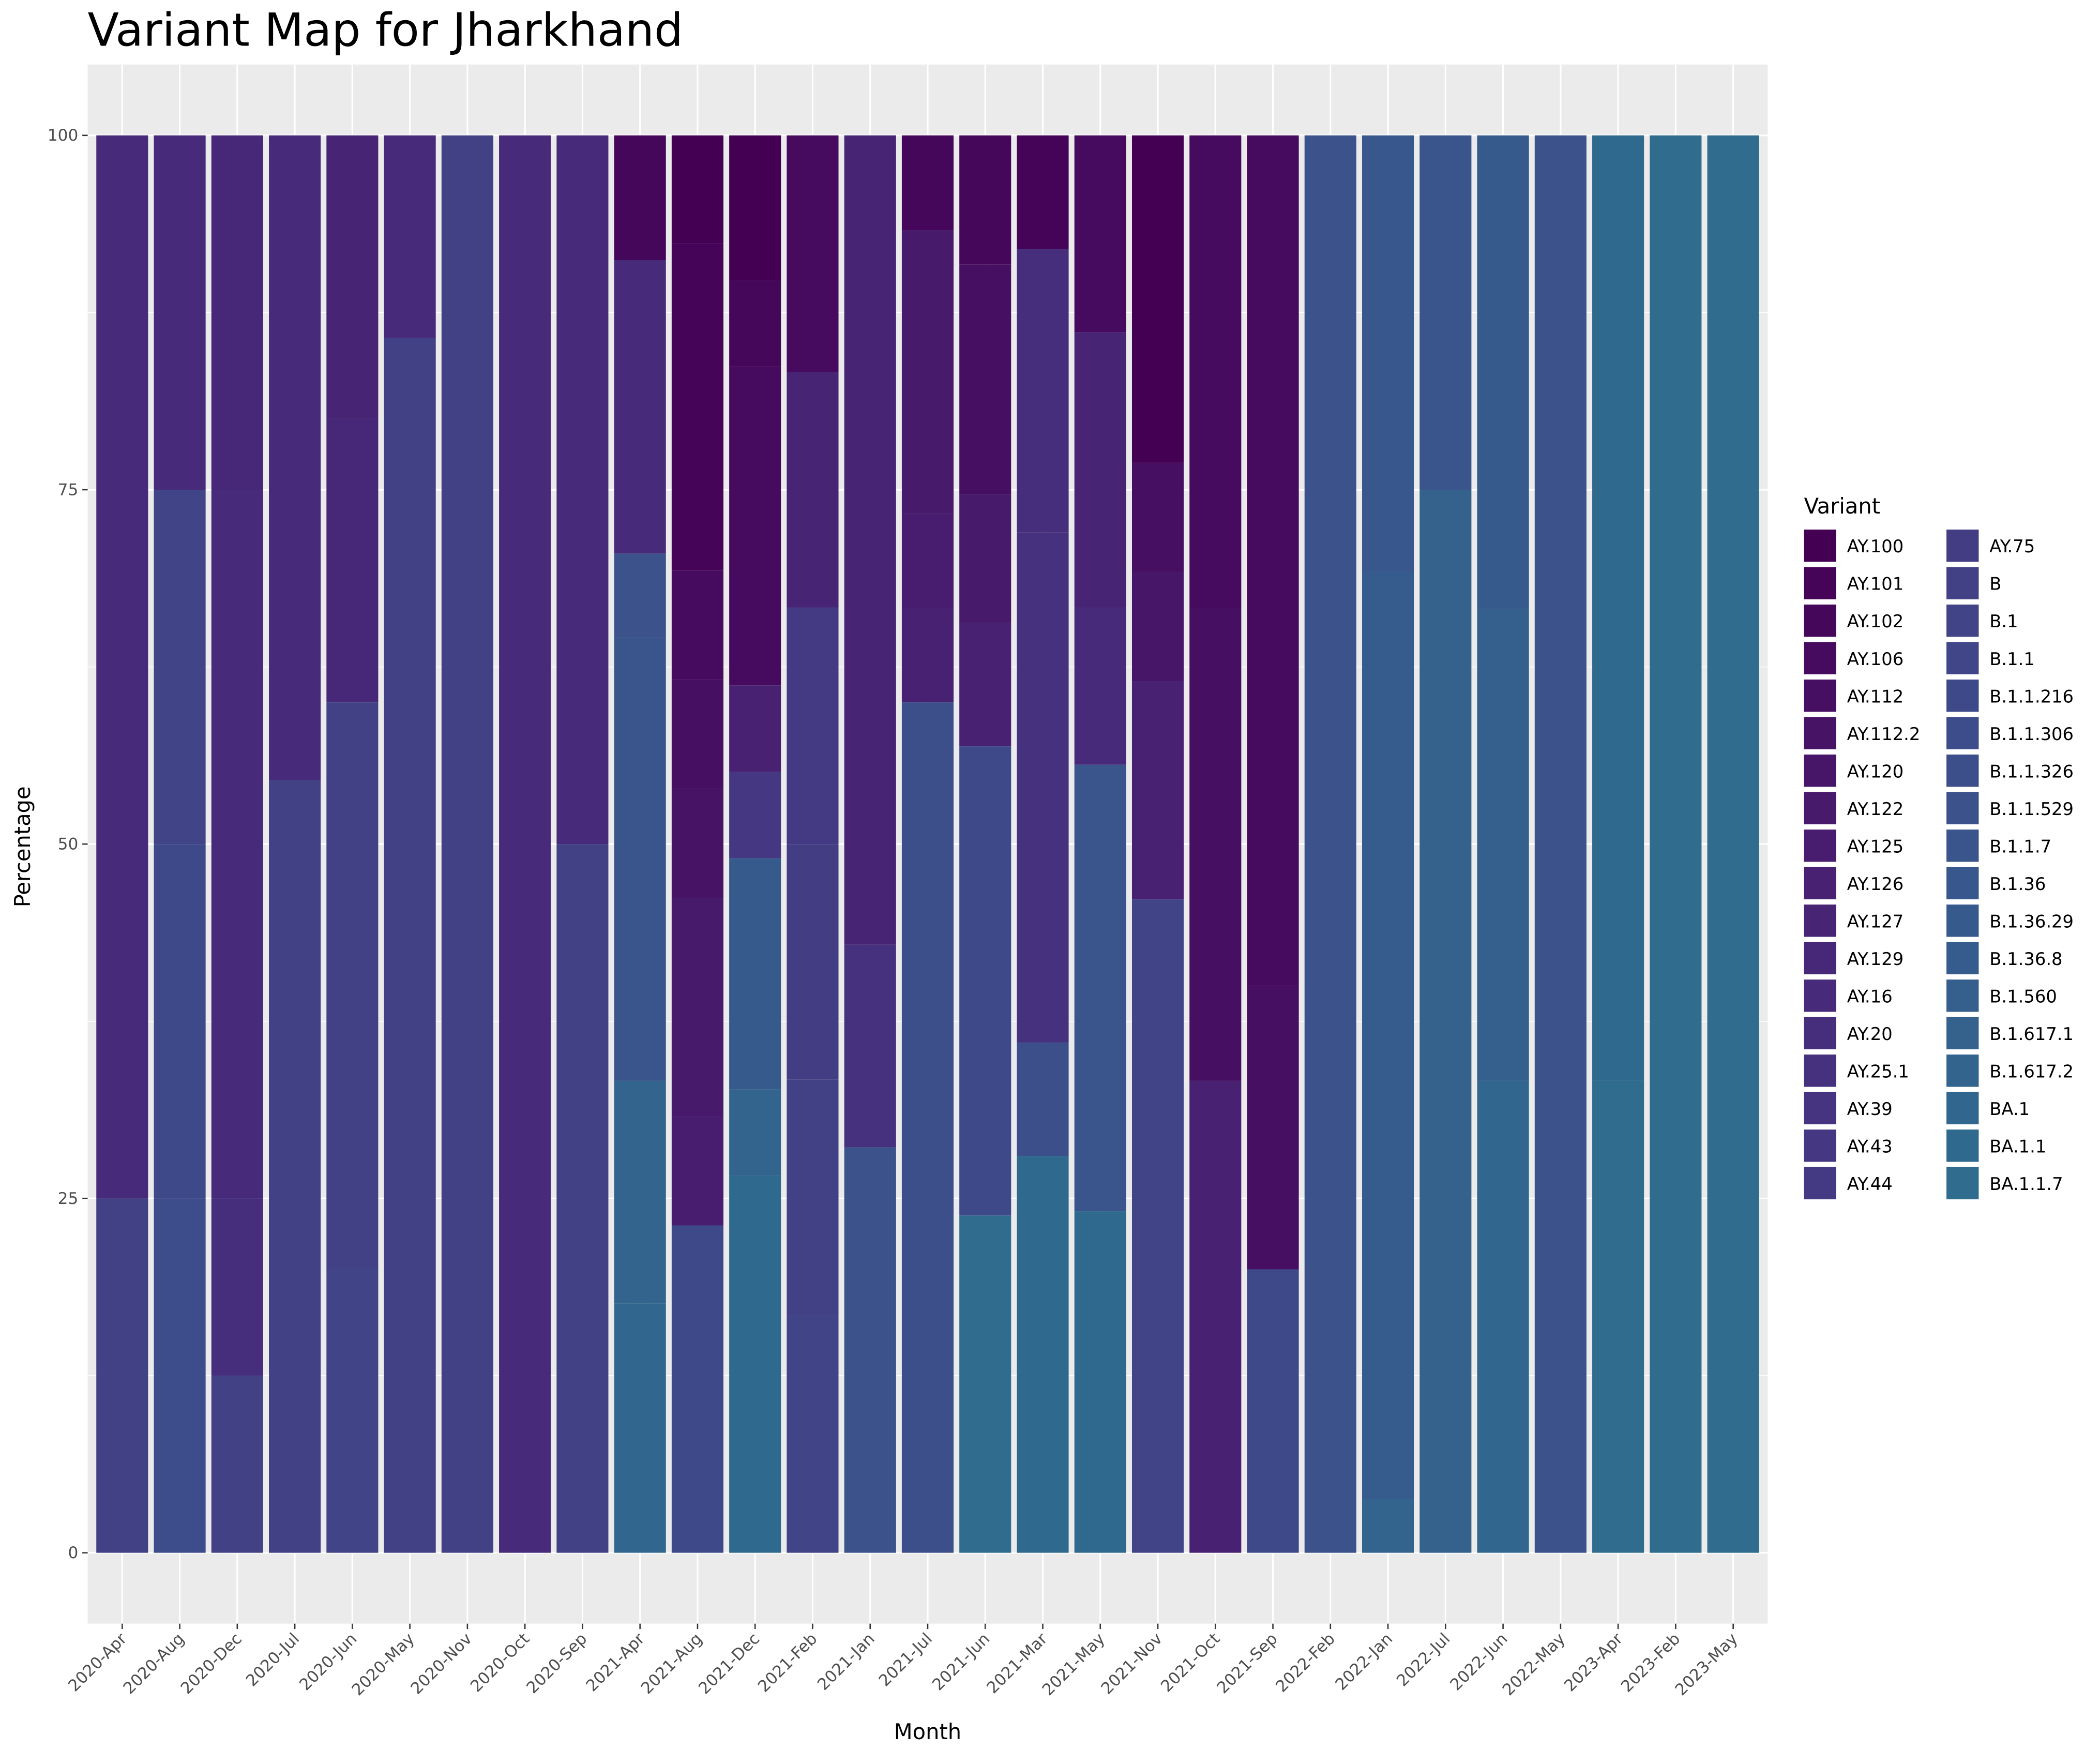 The image size is (2100, 1750). Describe the element at coordinates (2012, 546) in the screenshot. I see `legend-label: AY.75` at that location.